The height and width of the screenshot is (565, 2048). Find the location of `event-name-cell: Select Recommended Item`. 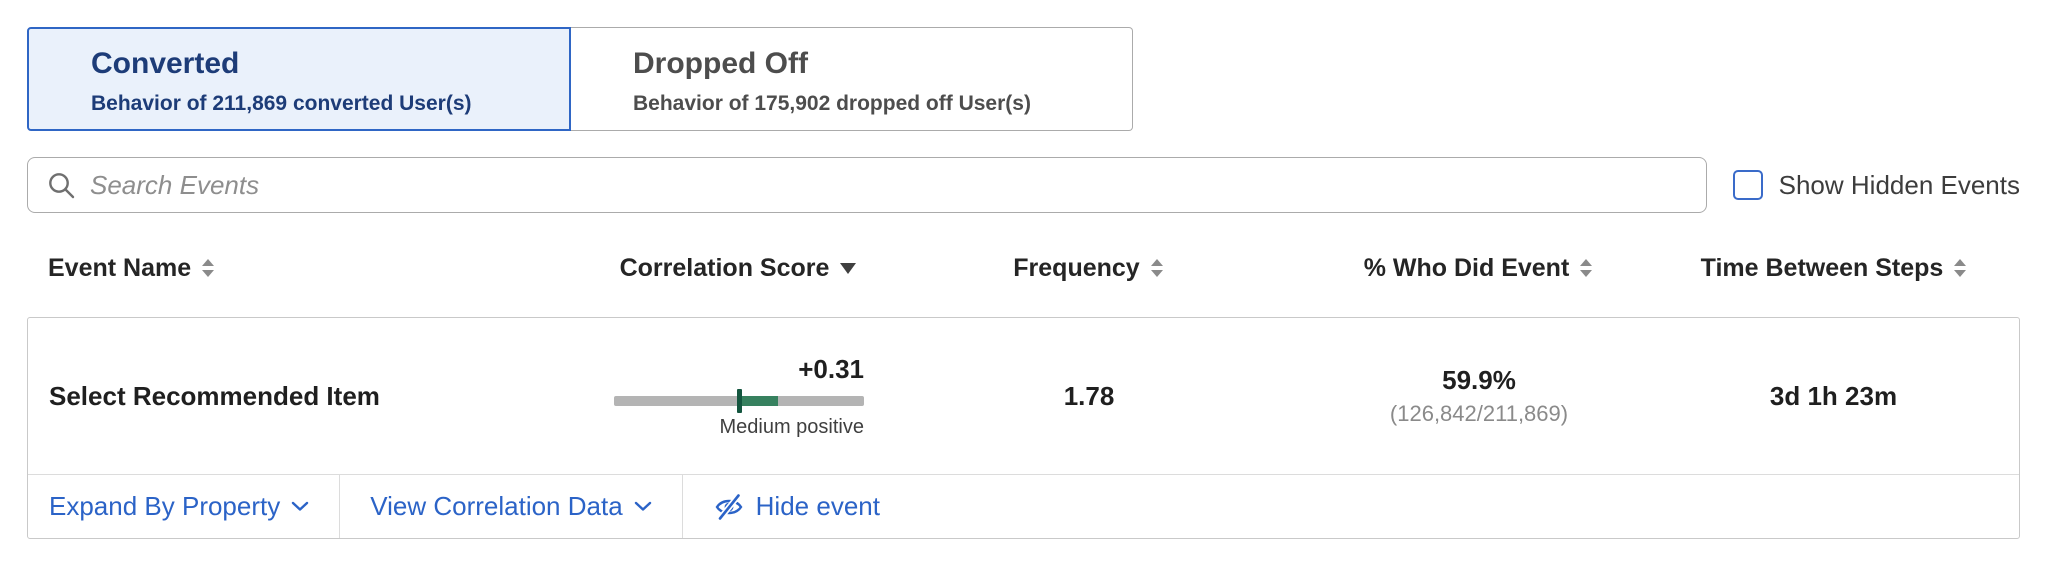

event-name-cell: Select Recommended Item is located at coordinates (319, 396).